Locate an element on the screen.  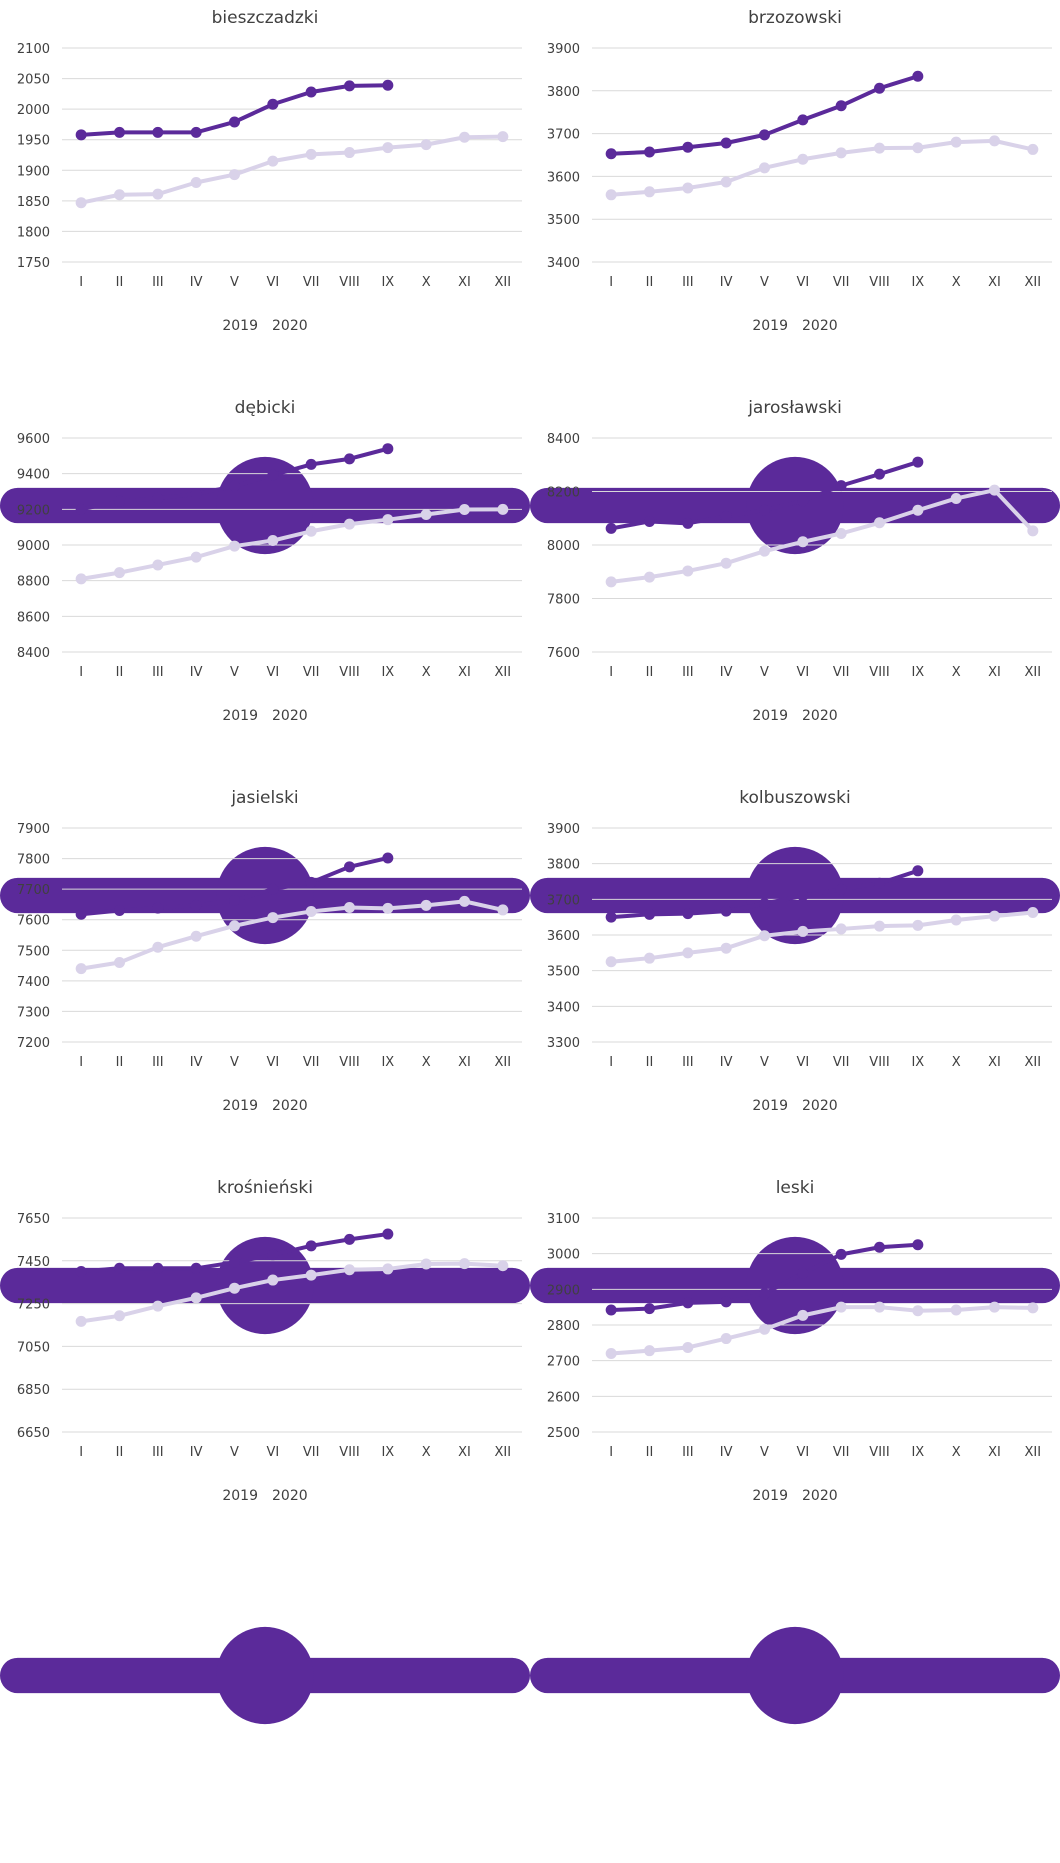
chart-title: leski is located at coordinates (795, 1188).